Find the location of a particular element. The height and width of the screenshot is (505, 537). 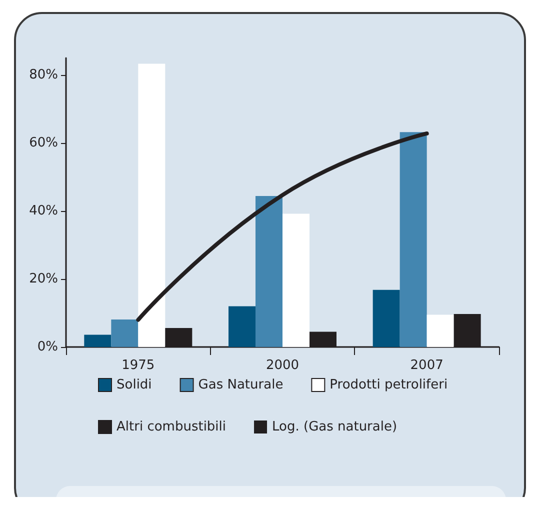

y-tick-label: 80% is located at coordinates (43, 75).